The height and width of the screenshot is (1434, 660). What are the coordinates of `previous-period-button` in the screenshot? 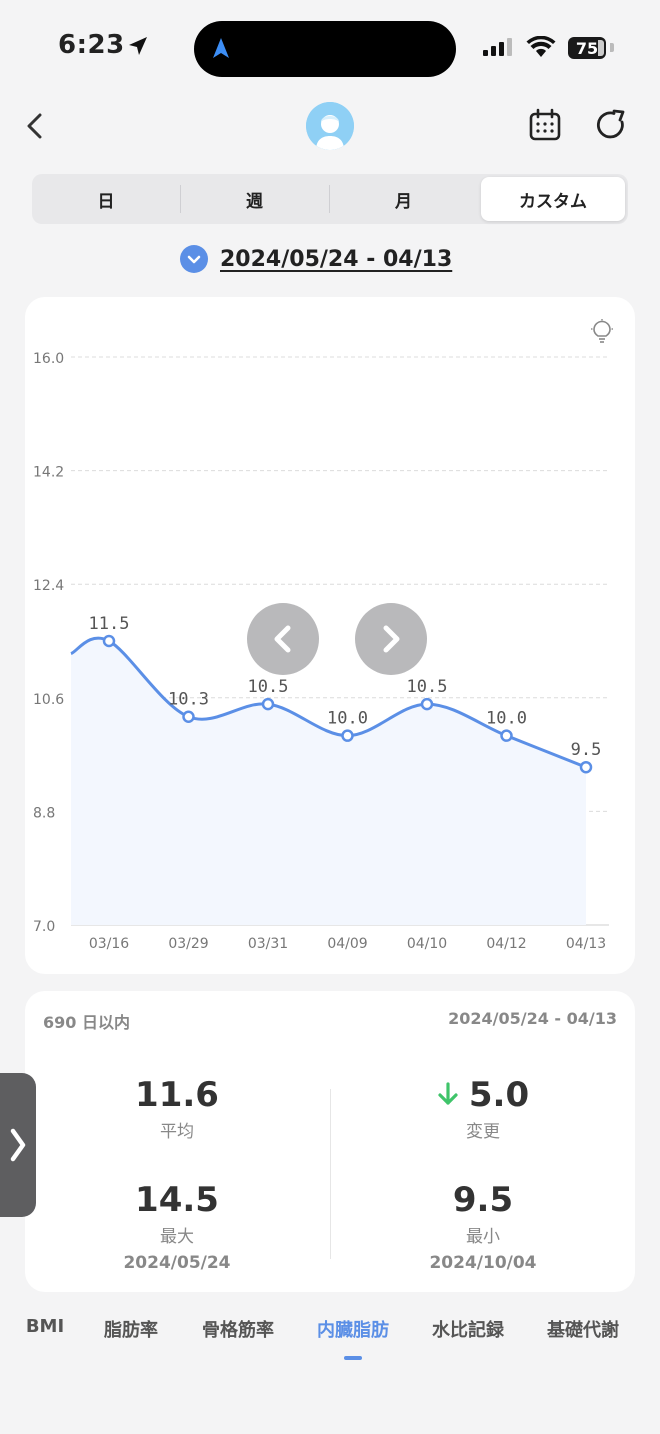 It's located at (283, 639).